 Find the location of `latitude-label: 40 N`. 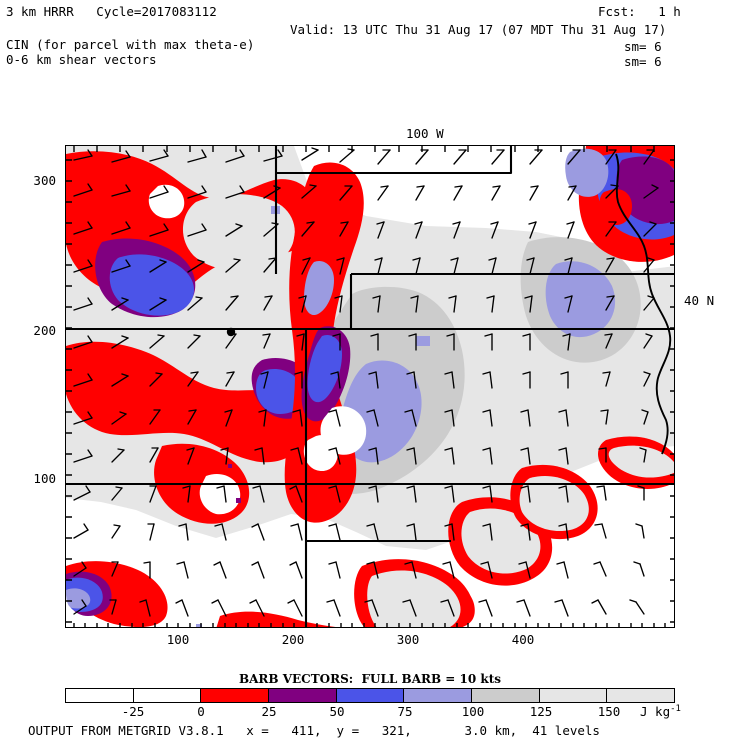

latitude-label: 40 N is located at coordinates (699, 300).